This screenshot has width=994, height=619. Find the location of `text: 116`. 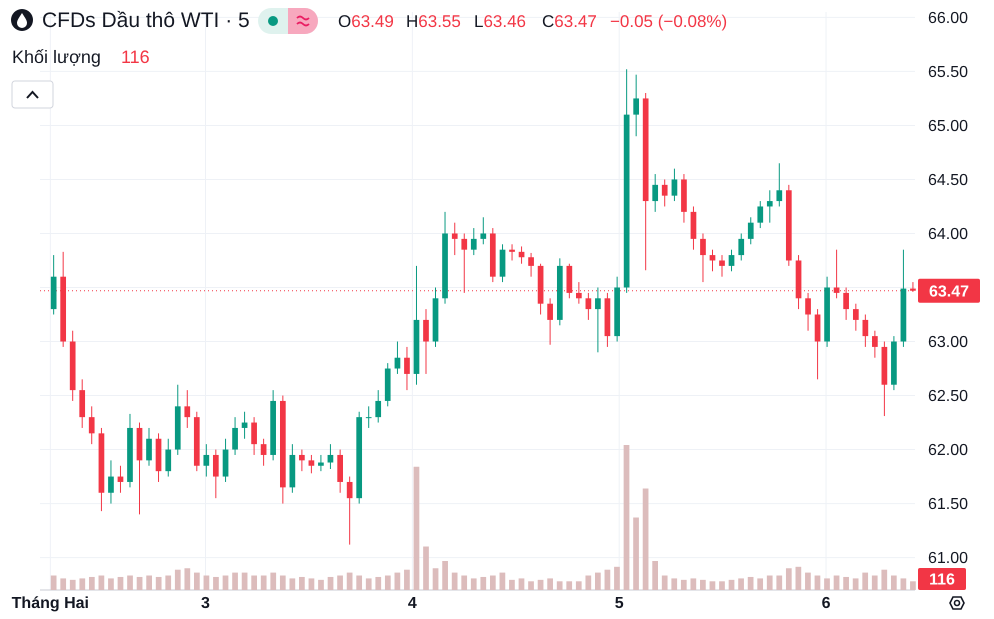

text: 116 is located at coordinates (942, 580).